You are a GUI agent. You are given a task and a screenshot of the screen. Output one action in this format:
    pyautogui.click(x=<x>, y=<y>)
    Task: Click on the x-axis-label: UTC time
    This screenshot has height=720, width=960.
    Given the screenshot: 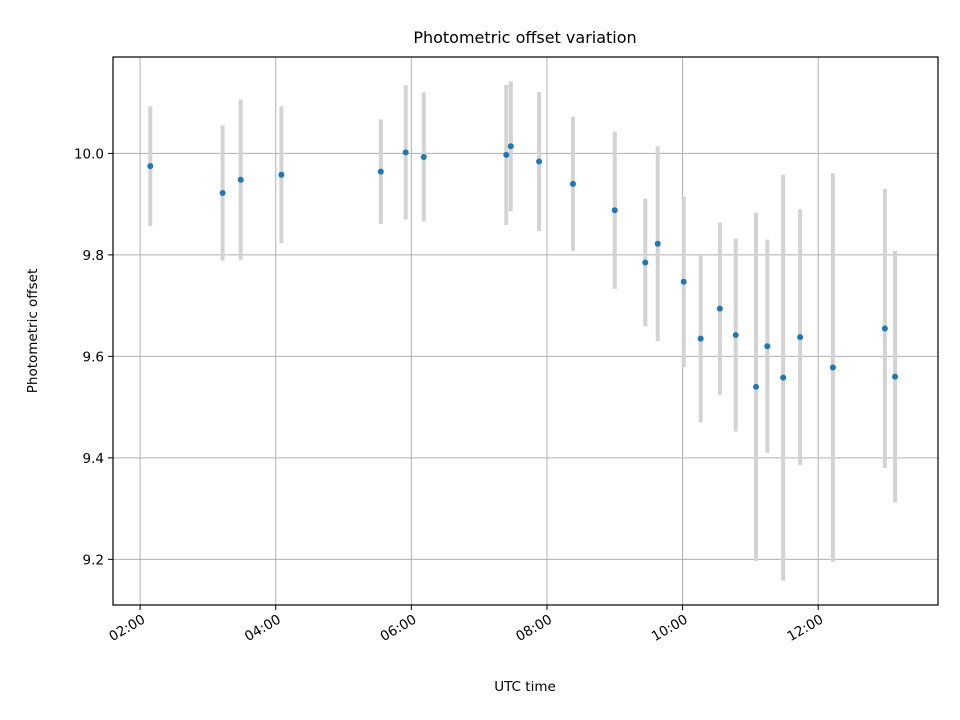 What is the action you would take?
    pyautogui.click(x=525, y=687)
    